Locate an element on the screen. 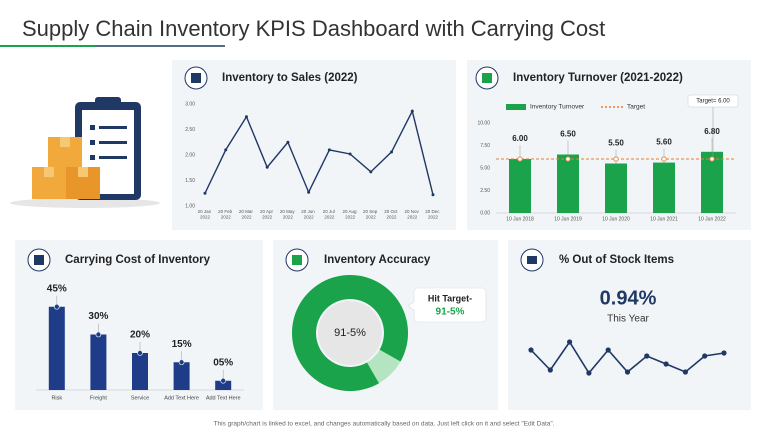  data-label: 15% is located at coordinates (182, 344).